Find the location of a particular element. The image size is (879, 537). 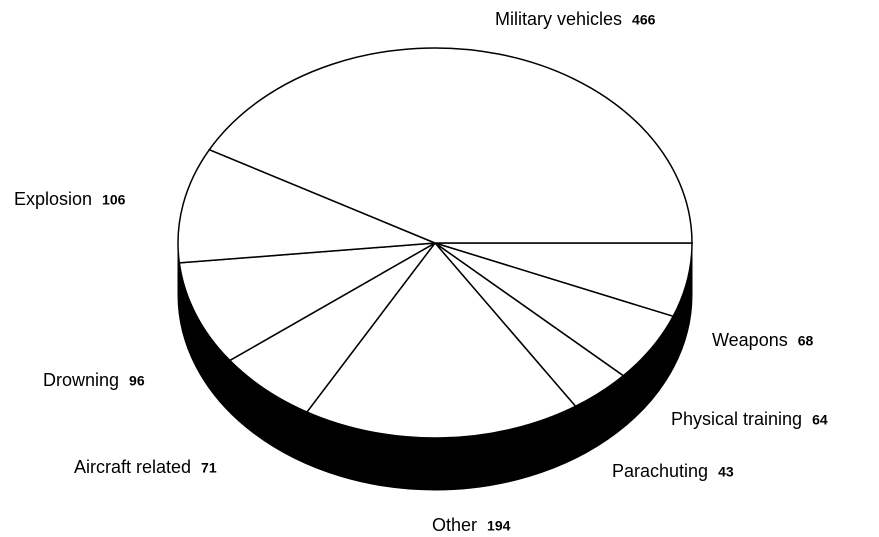

slice-label: Aircraft related is located at coordinates (132, 467).